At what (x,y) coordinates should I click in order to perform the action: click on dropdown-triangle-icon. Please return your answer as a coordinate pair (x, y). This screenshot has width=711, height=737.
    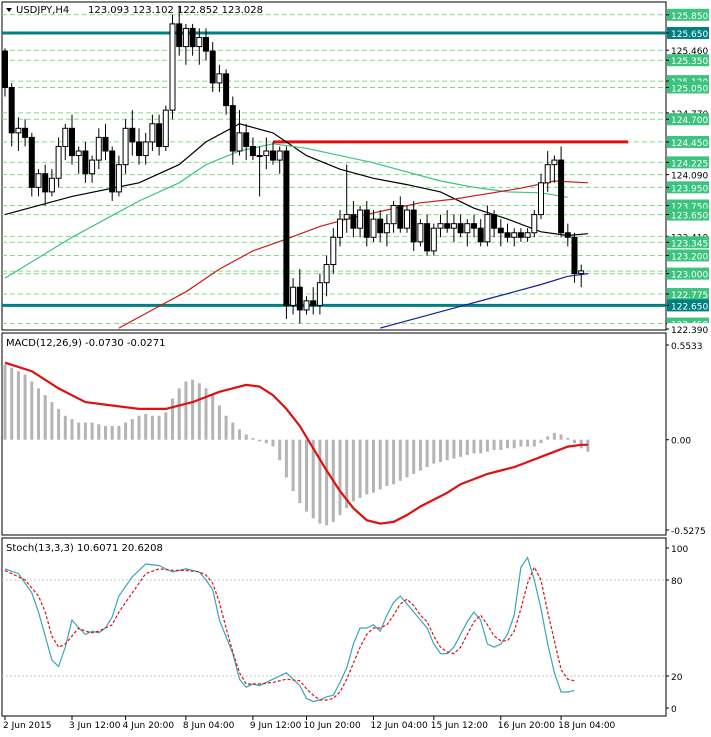
    Looking at the image, I should click on (9, 10).